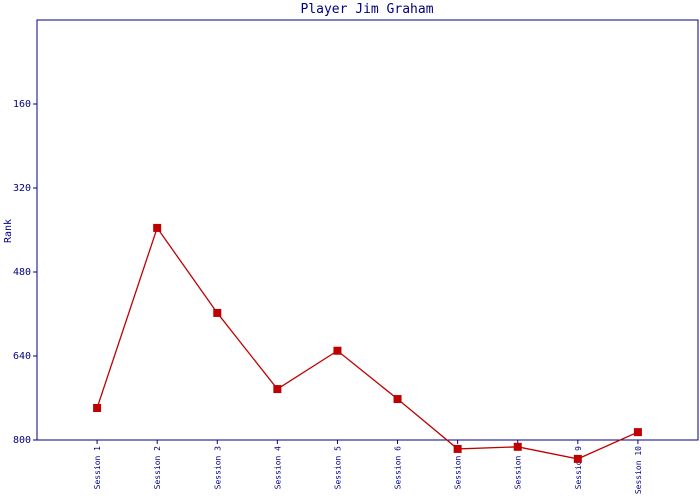 This screenshot has height=500, width=700. What do you see at coordinates (22, 440) in the screenshot?
I see `y-tick-label: 800` at bounding box center [22, 440].